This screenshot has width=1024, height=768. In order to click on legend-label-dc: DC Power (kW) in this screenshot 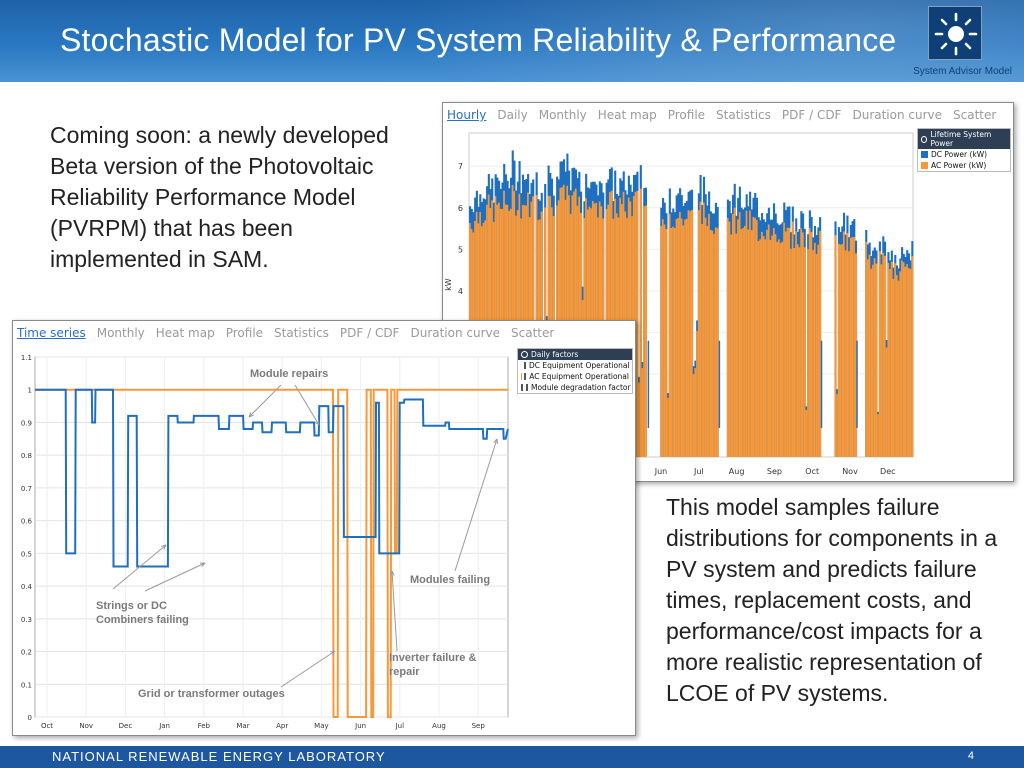, I will do `click(959, 154)`.